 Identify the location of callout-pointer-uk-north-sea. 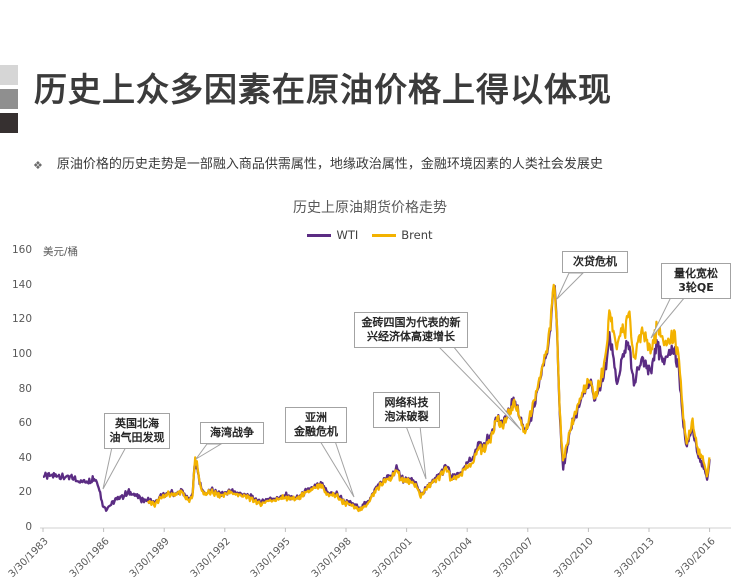
(114, 468).